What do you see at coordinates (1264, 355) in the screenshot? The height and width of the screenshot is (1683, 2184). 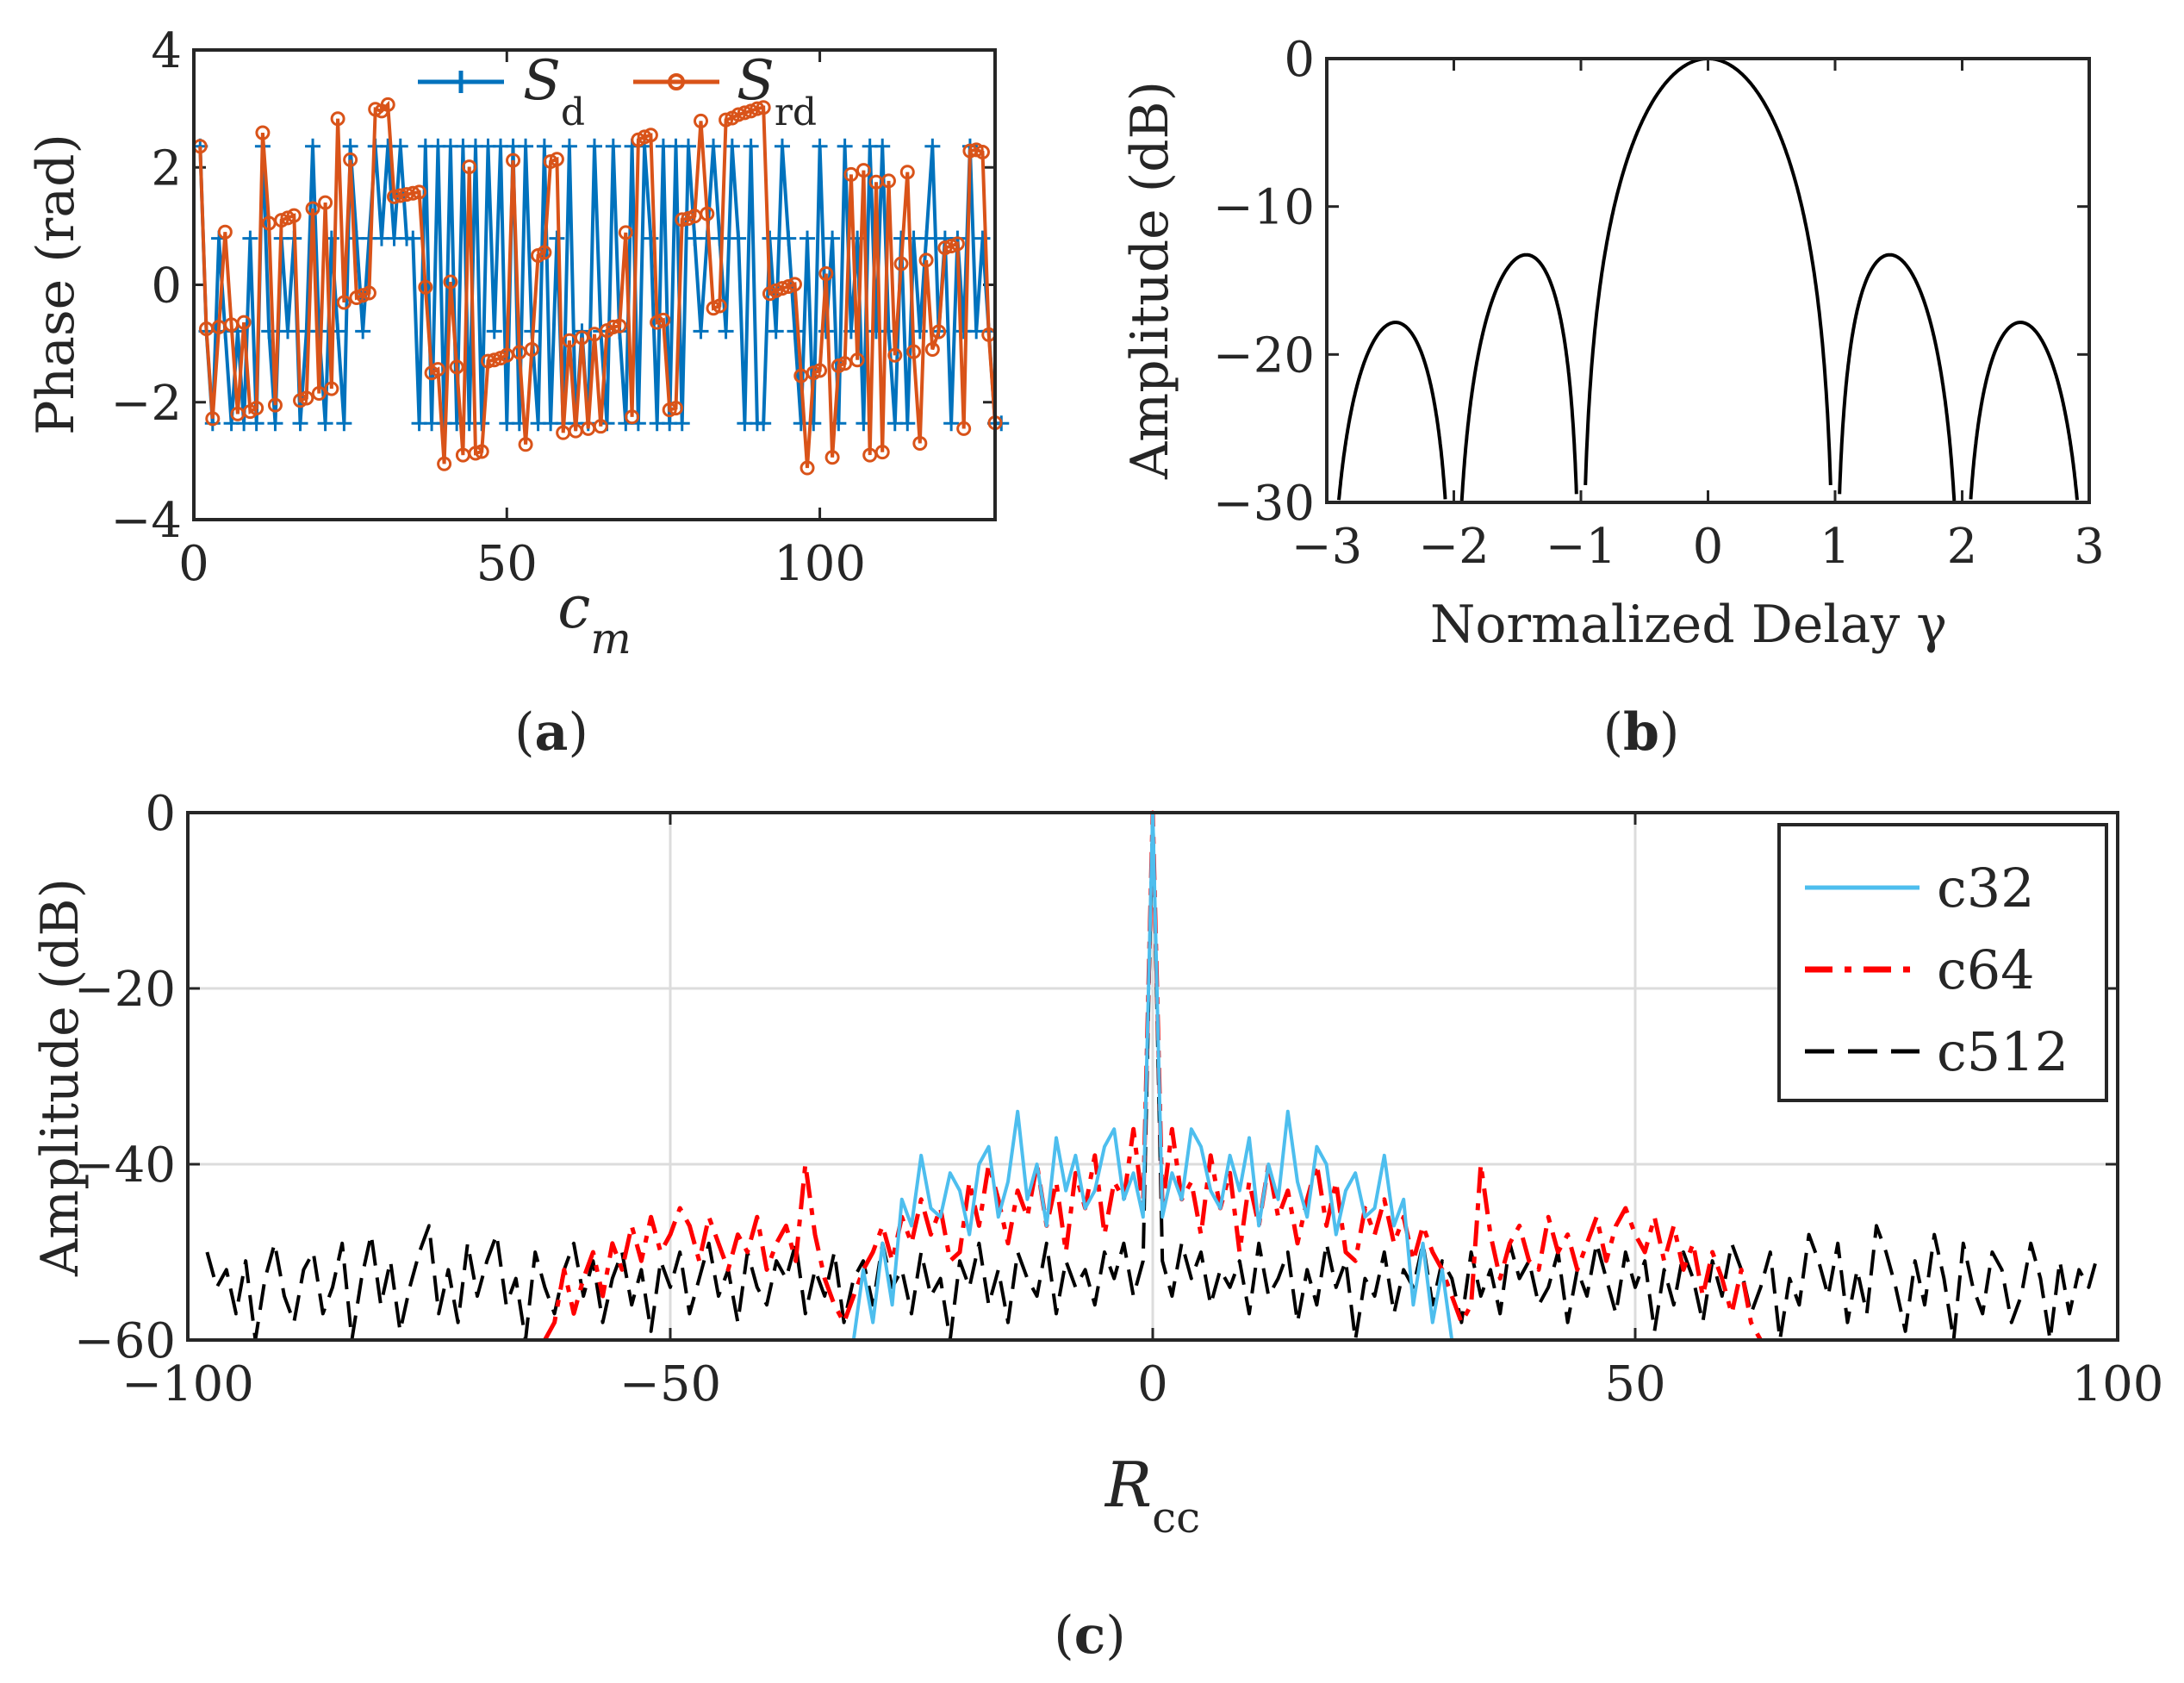 I see `y-tick-label: −20` at bounding box center [1264, 355].